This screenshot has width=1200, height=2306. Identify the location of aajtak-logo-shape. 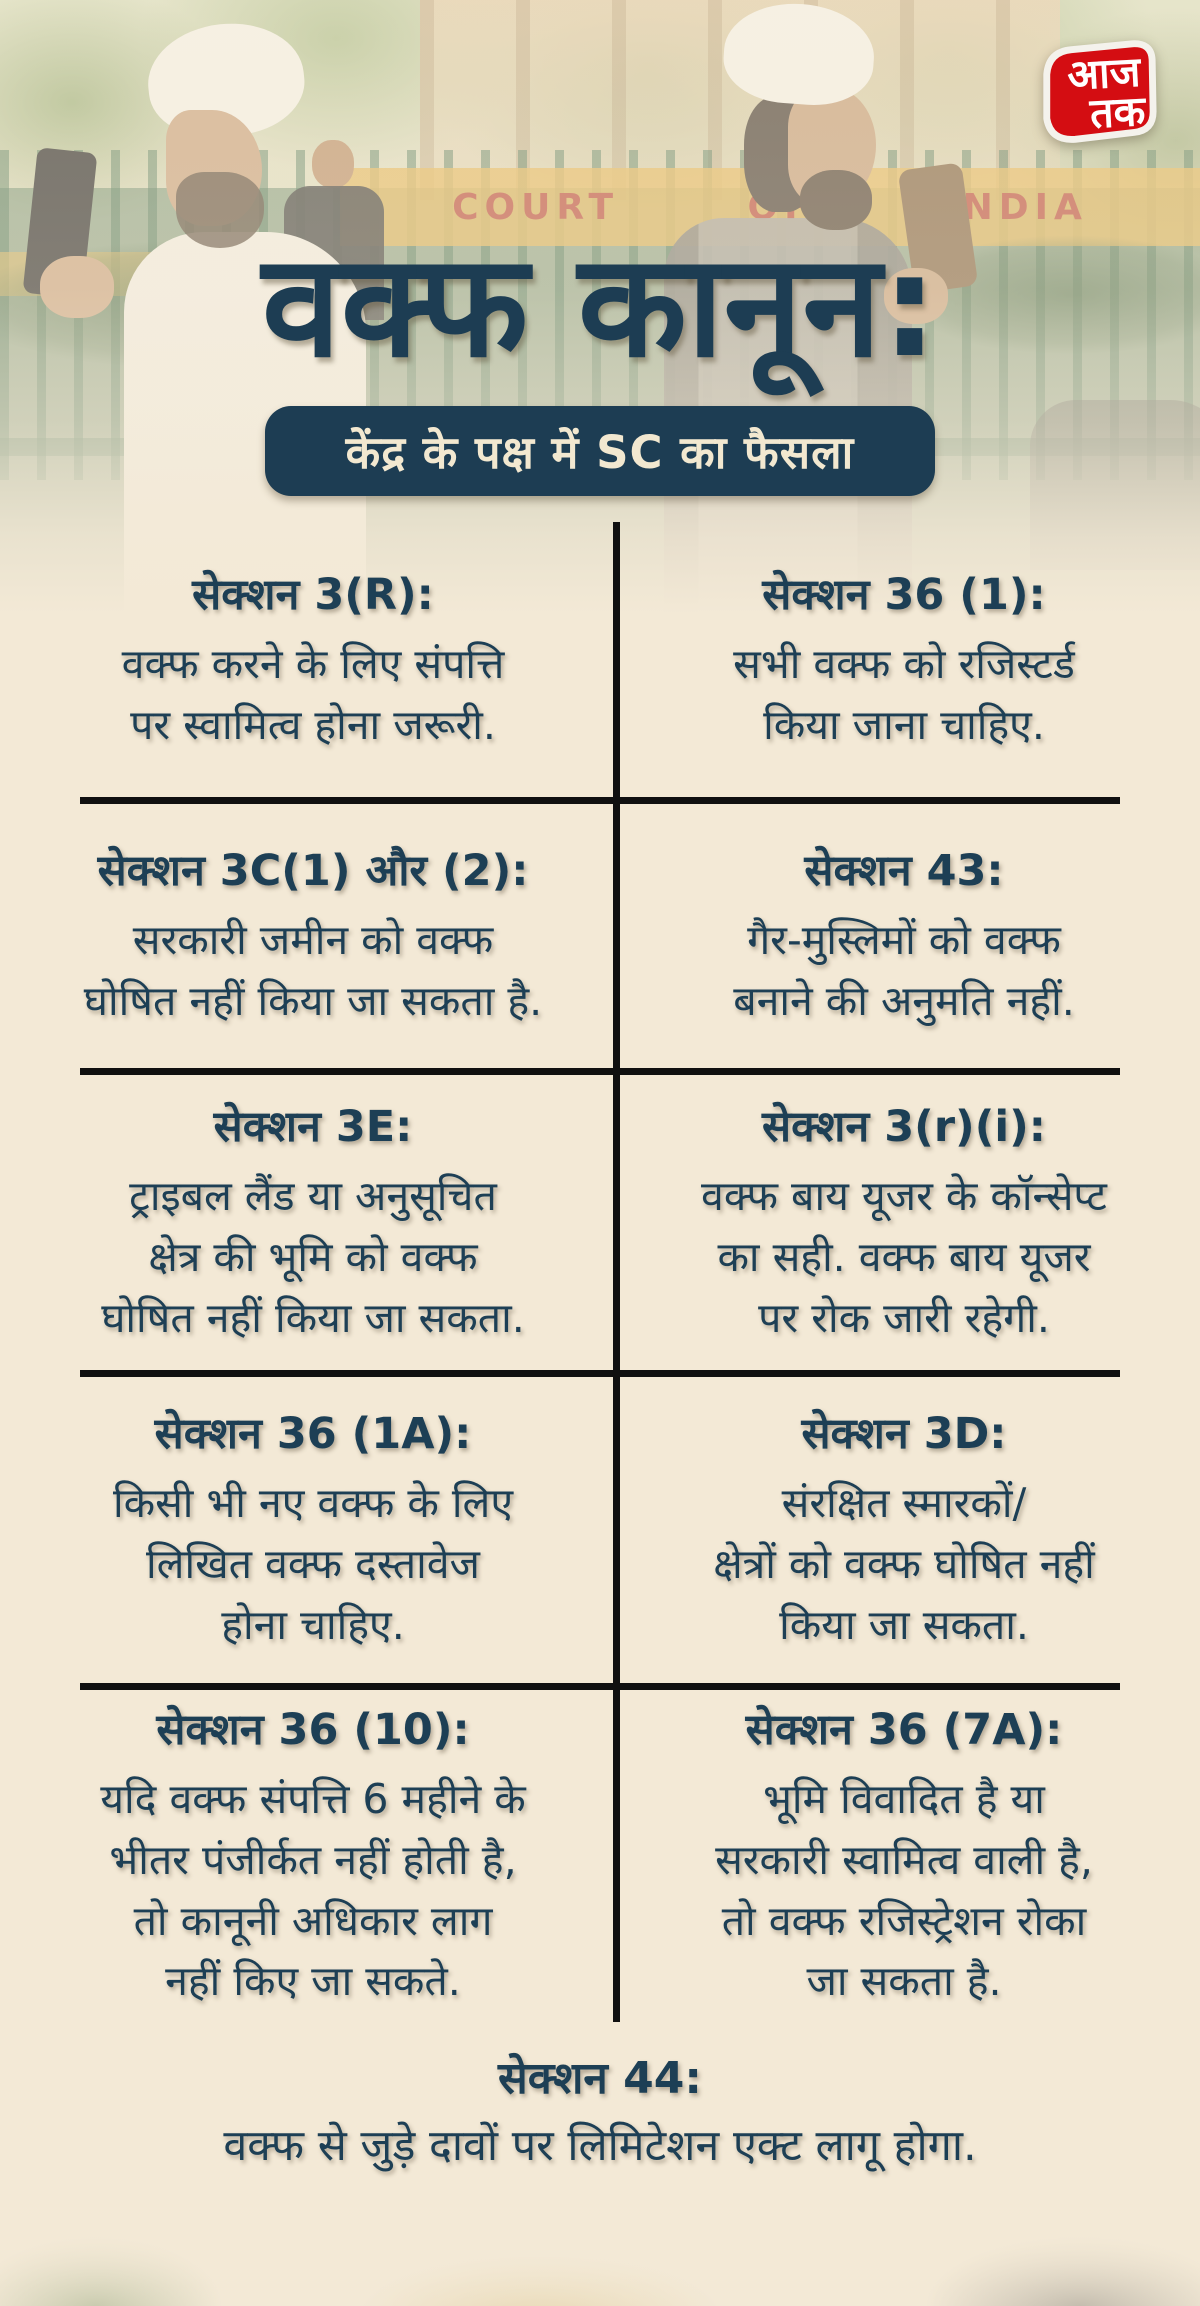
(1100, 91).